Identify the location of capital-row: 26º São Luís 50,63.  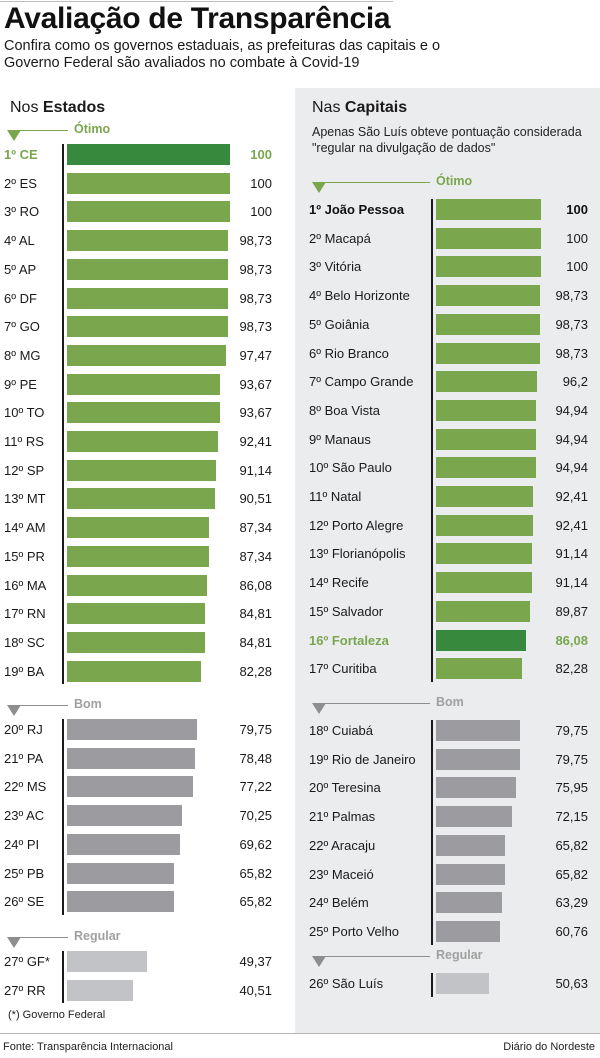
(448, 984).